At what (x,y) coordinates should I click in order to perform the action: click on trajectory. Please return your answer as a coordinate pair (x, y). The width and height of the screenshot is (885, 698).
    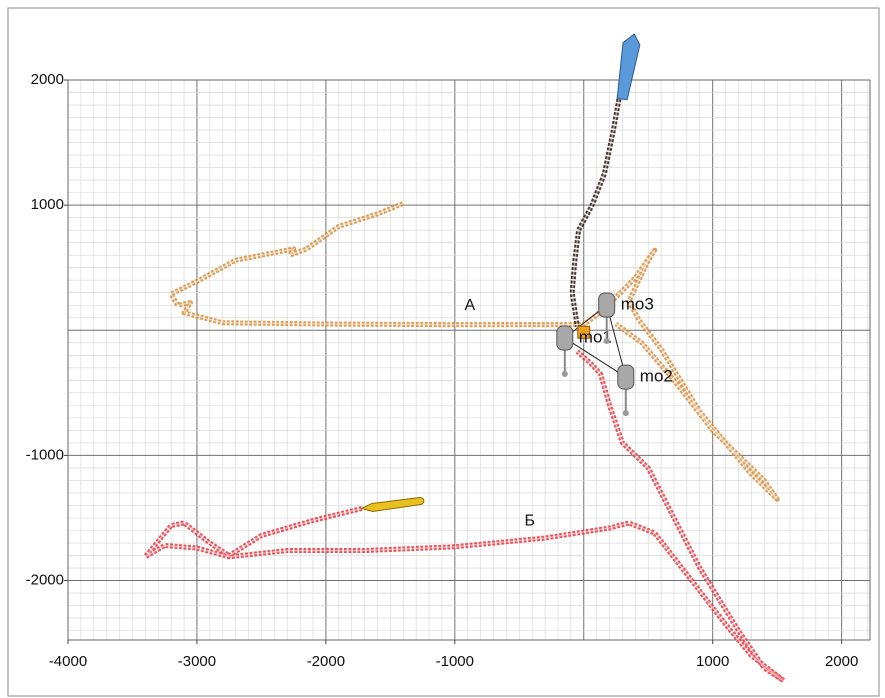
    Looking at the image, I should click on (596, 210).